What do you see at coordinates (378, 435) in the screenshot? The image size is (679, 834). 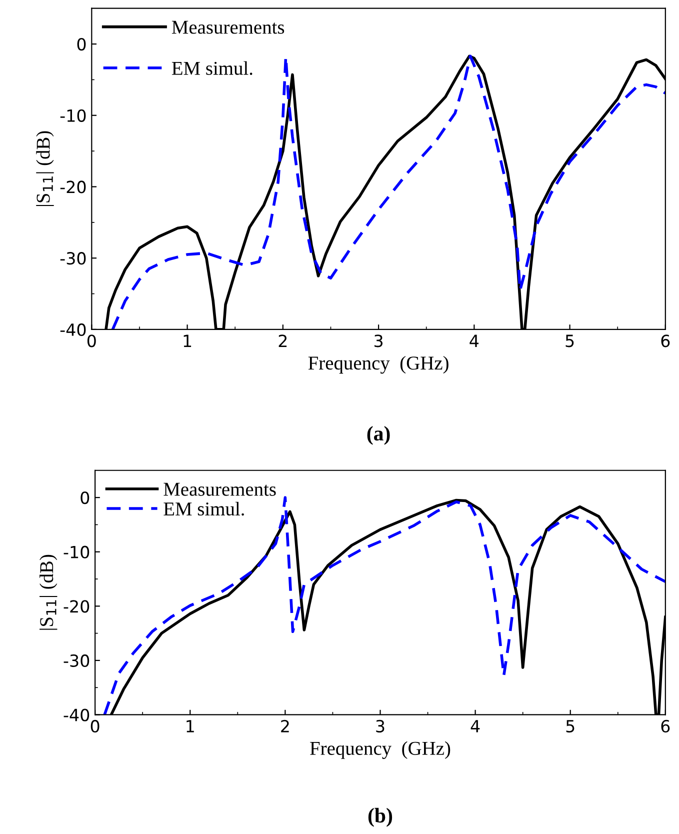 I see `text: (a)` at bounding box center [378, 435].